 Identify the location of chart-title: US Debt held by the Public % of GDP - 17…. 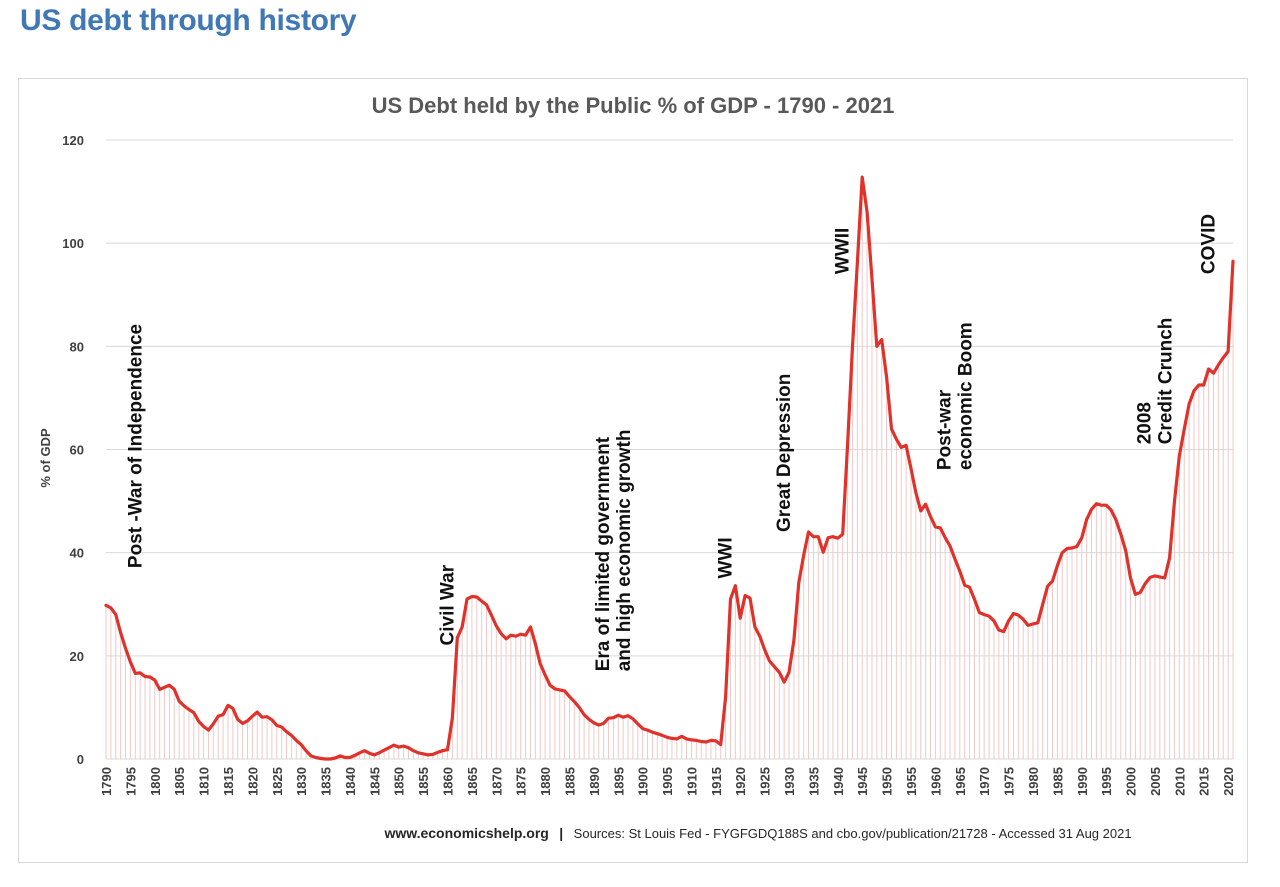
(633, 105).